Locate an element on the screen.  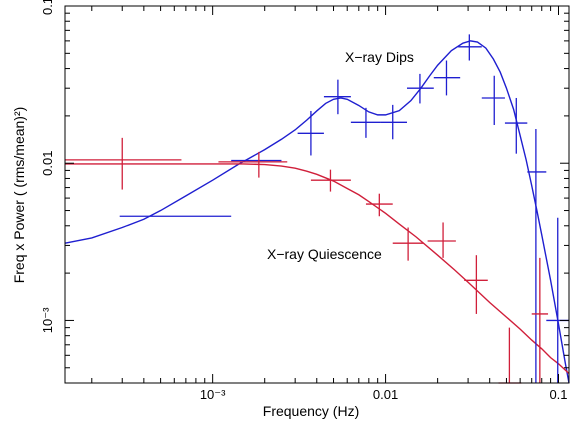
annotation-x-ray-quiescence: X−ray Quiescence is located at coordinates (324, 254).